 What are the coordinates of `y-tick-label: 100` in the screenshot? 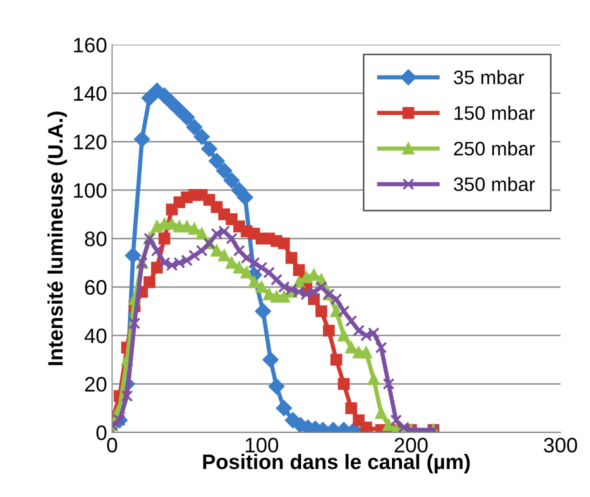 It's located at (90, 190).